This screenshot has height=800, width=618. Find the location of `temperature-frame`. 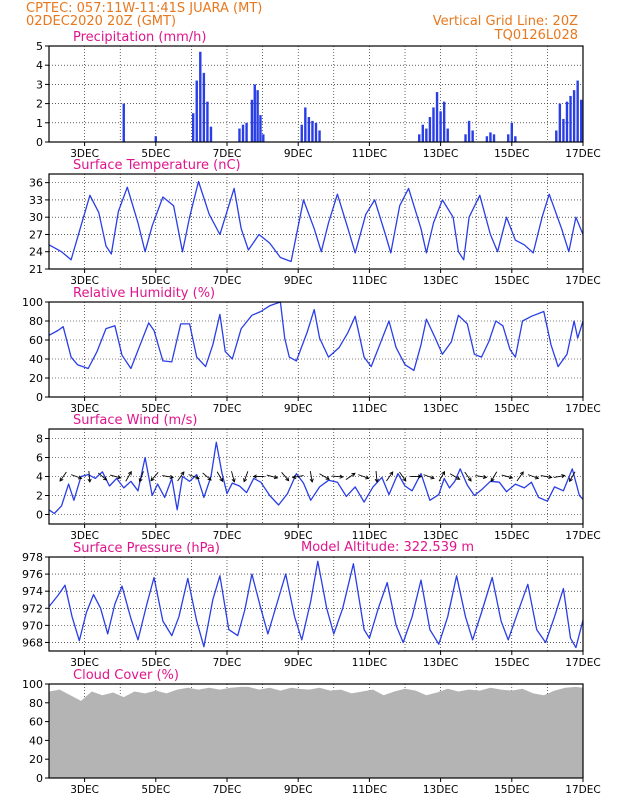

temperature-frame is located at coordinates (316, 221).